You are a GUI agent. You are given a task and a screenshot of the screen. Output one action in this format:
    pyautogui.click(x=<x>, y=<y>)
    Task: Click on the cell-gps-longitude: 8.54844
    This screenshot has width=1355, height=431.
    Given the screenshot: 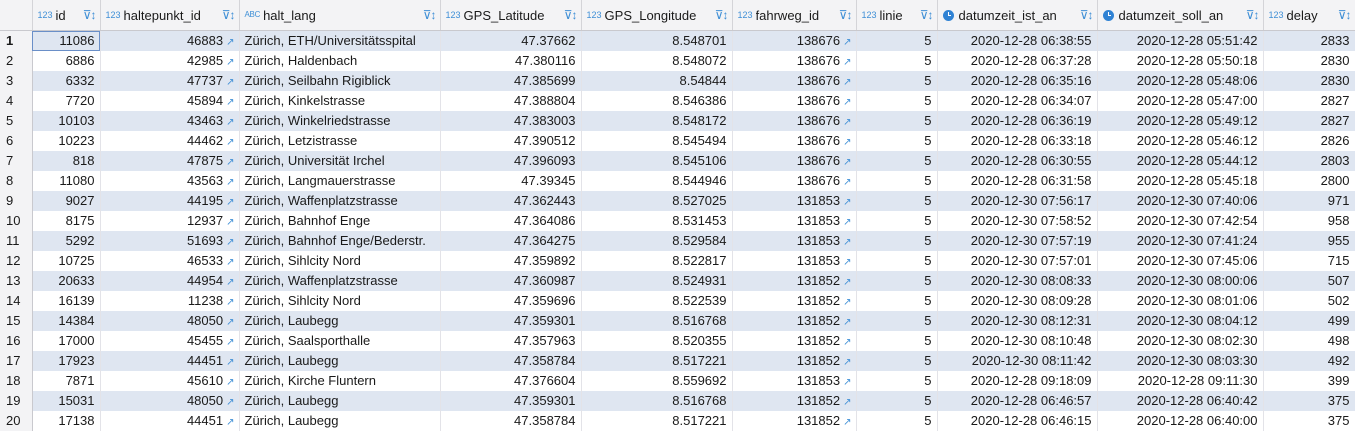 What is the action you would take?
    pyautogui.click(x=657, y=80)
    